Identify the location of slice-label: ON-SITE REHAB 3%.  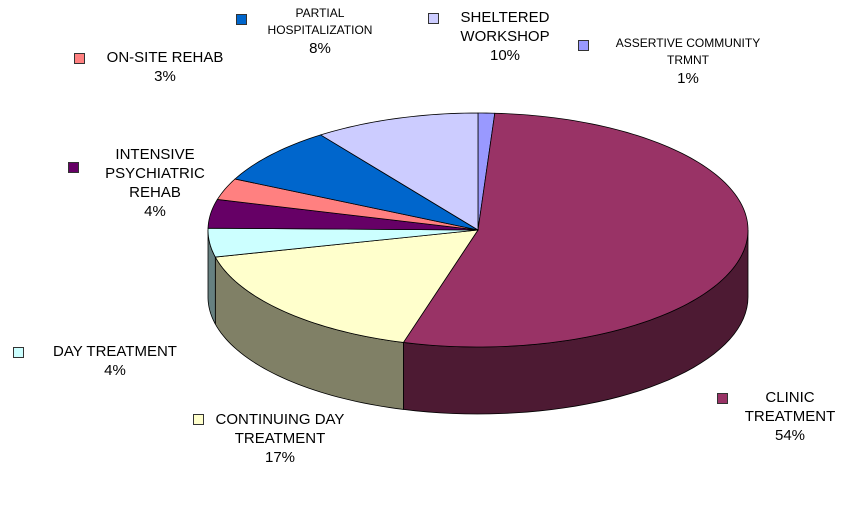
(165, 67).